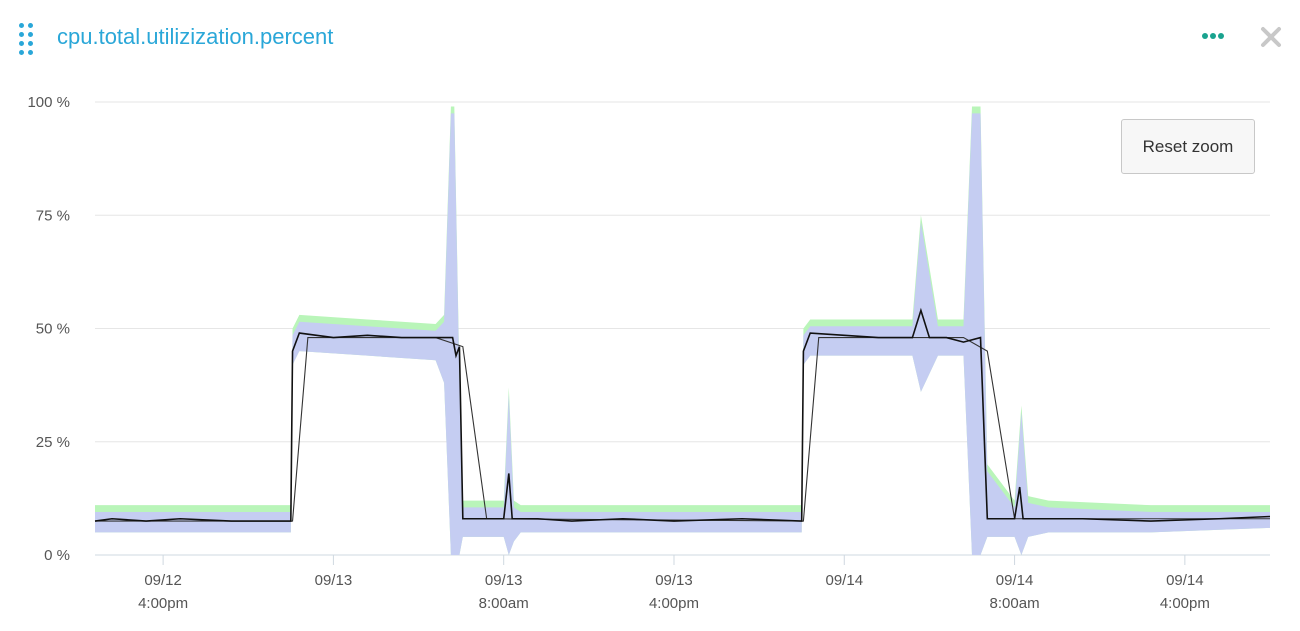 This screenshot has height=631, width=1300. I want to click on close-icon, so click(1271, 37).